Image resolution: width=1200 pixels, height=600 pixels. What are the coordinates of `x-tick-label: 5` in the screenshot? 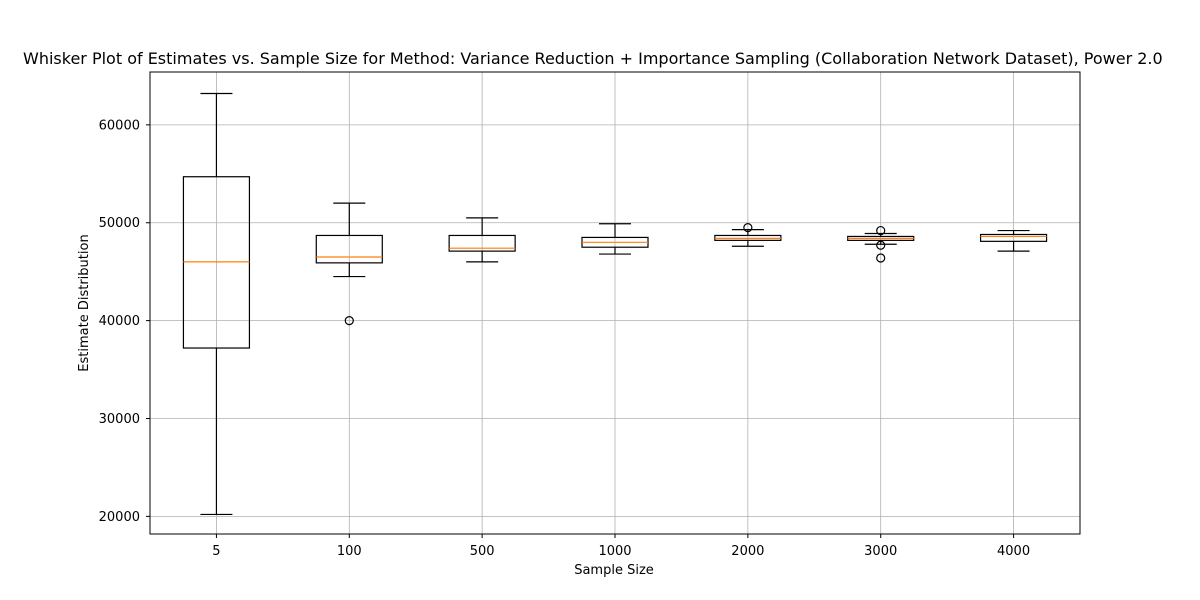 It's located at (216, 551).